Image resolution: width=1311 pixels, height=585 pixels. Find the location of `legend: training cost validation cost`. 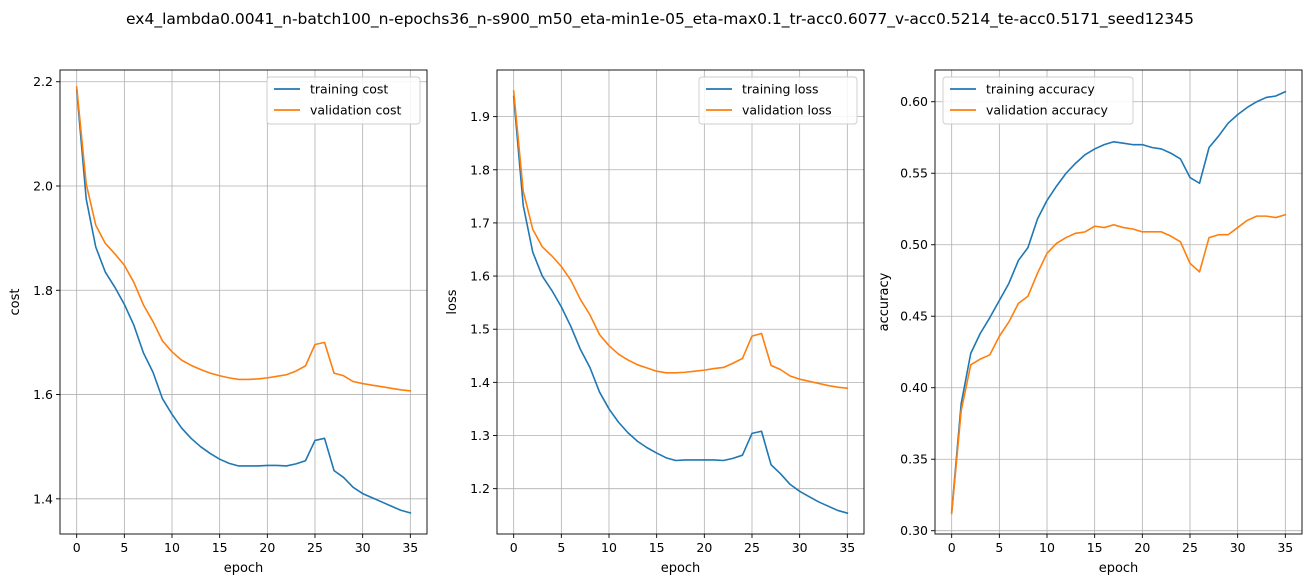

legend: training cost validation cost is located at coordinates (343, 100).